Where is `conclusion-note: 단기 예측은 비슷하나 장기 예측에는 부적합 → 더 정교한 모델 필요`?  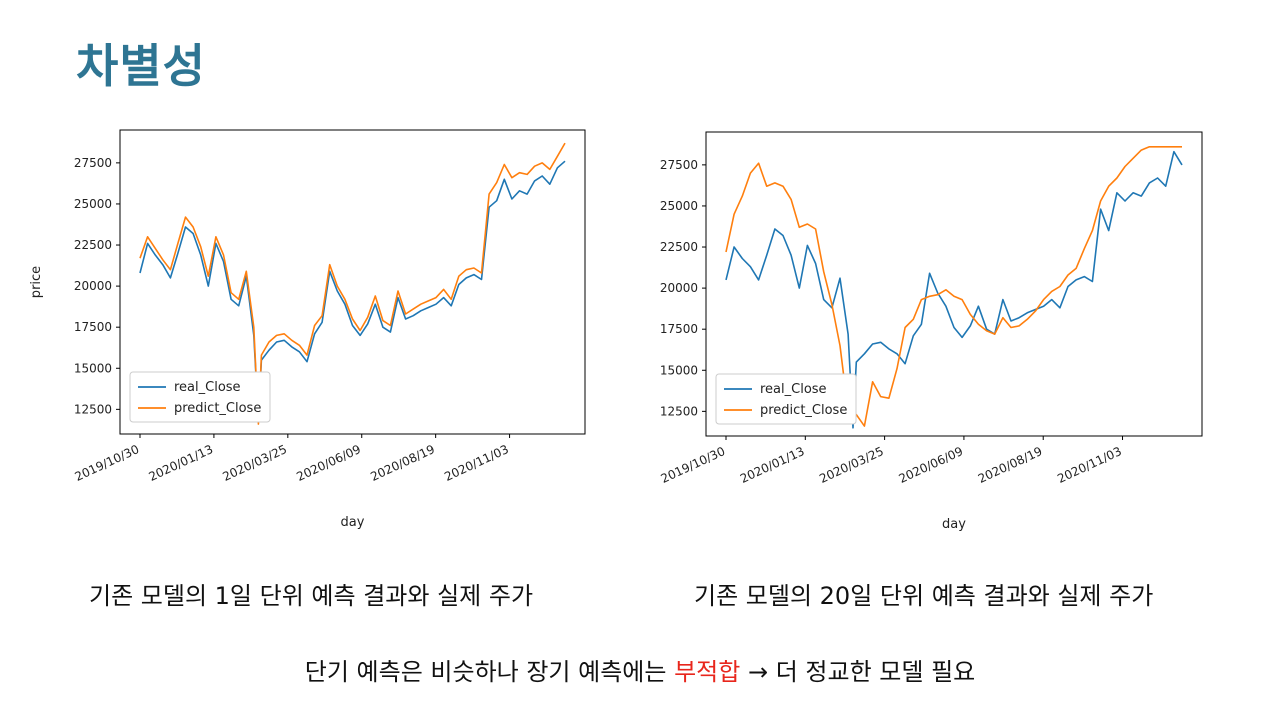
conclusion-note: 단기 예측은 비슷하나 장기 예측에는 부적합 → 더 정교한 모델 필요 is located at coordinates (640, 669).